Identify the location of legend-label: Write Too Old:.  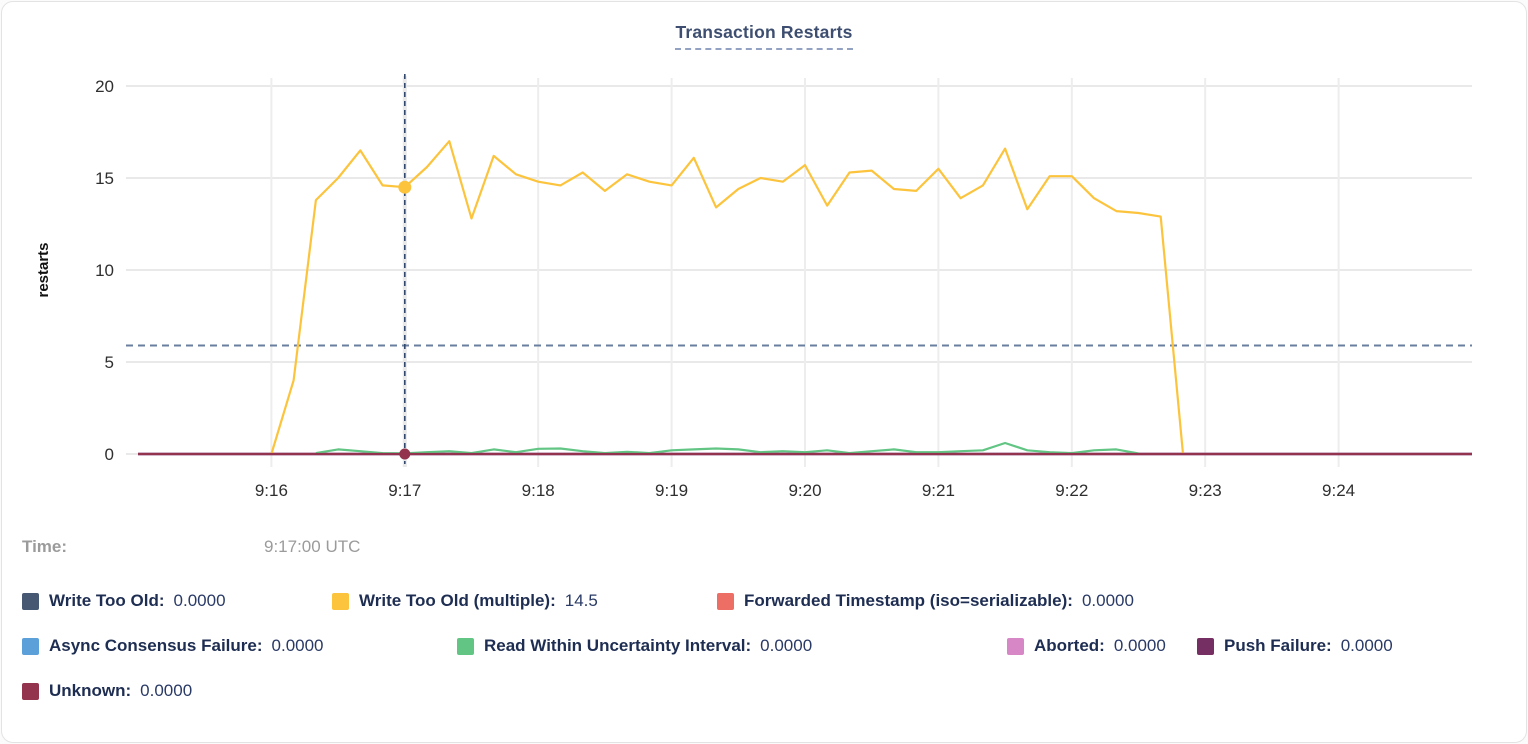
(107, 600).